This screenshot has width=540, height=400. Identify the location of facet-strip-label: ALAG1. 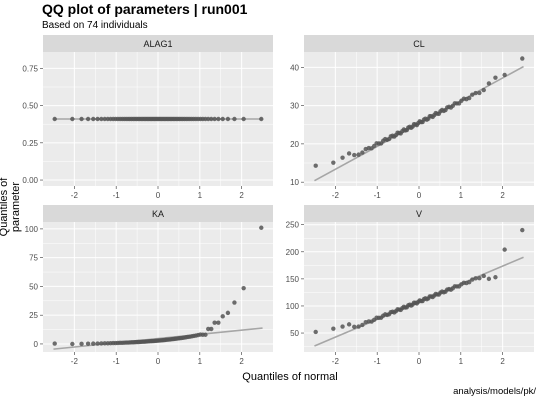
(157, 44).